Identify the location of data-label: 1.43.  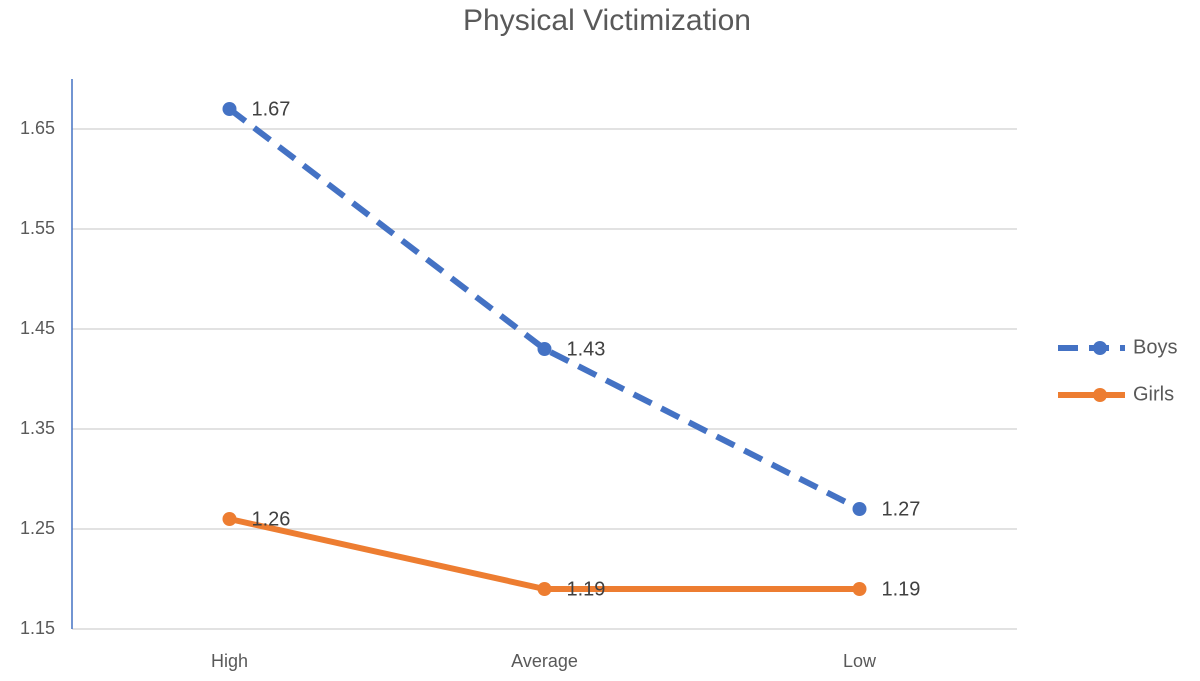
(586, 349).